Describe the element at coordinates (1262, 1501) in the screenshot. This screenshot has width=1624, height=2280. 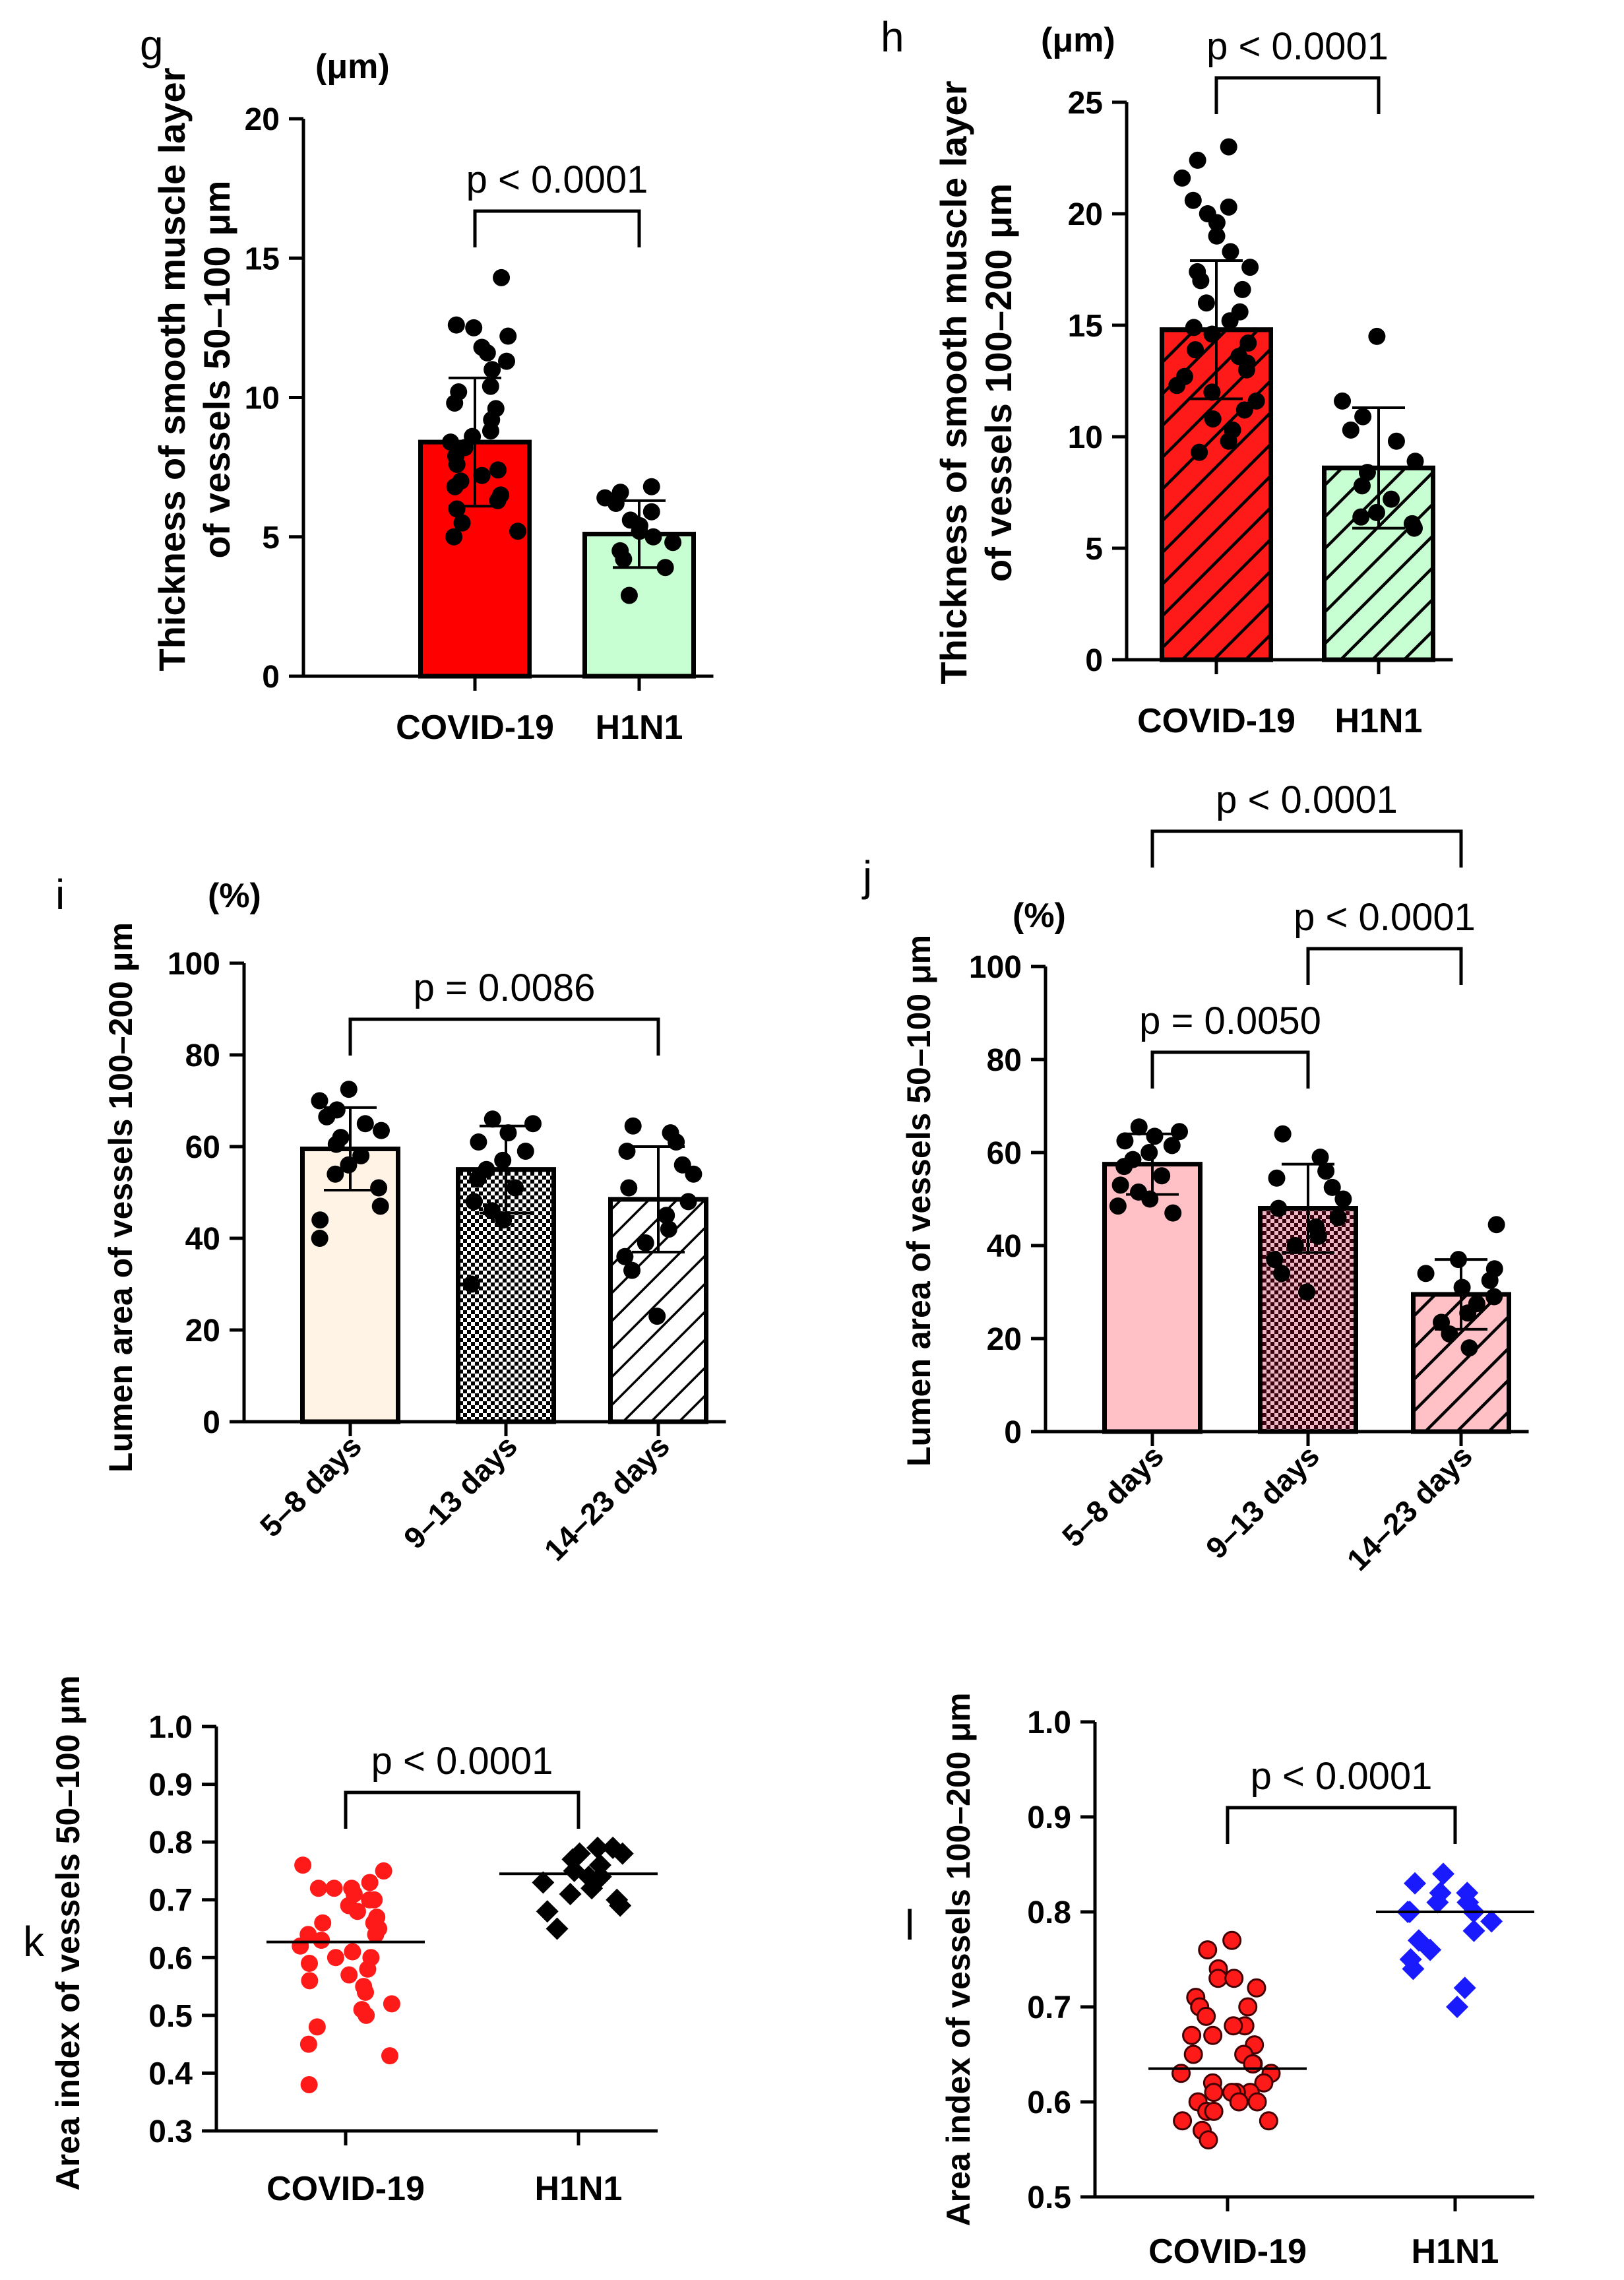
I see `x-tick-label: 9–13 days` at that location.